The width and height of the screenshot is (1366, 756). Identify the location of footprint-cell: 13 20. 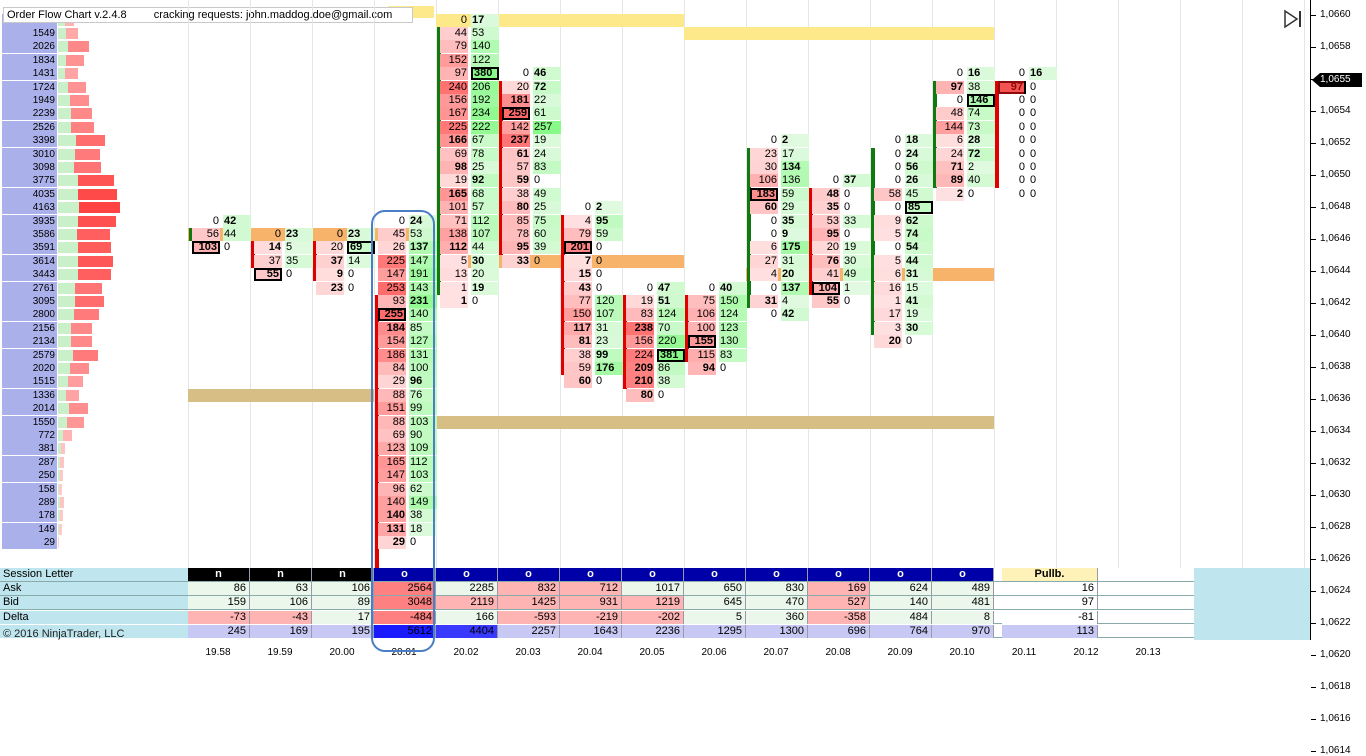
(469, 275).